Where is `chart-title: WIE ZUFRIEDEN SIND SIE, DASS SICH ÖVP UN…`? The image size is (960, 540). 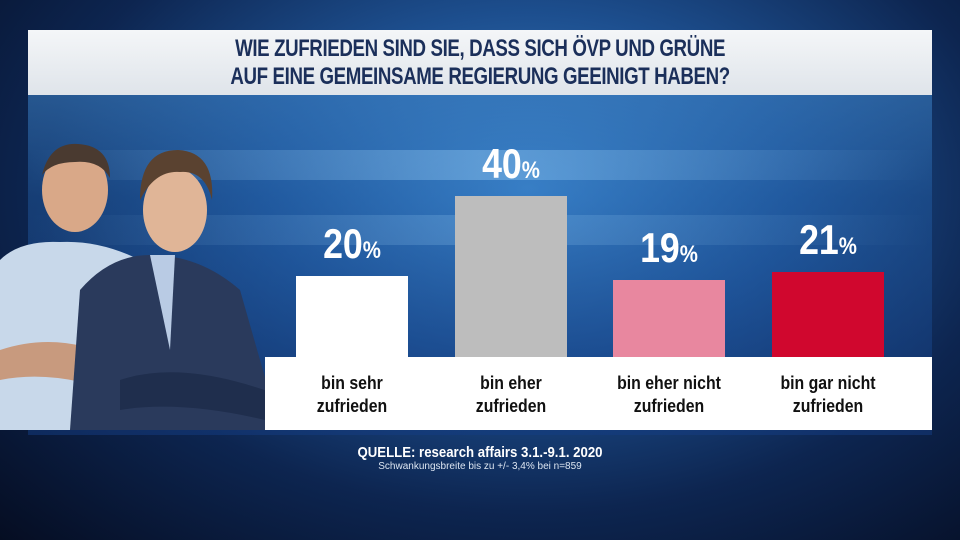 chart-title: WIE ZUFRIEDEN SIND SIE, DASS SICH ÖVP UN… is located at coordinates (480, 62).